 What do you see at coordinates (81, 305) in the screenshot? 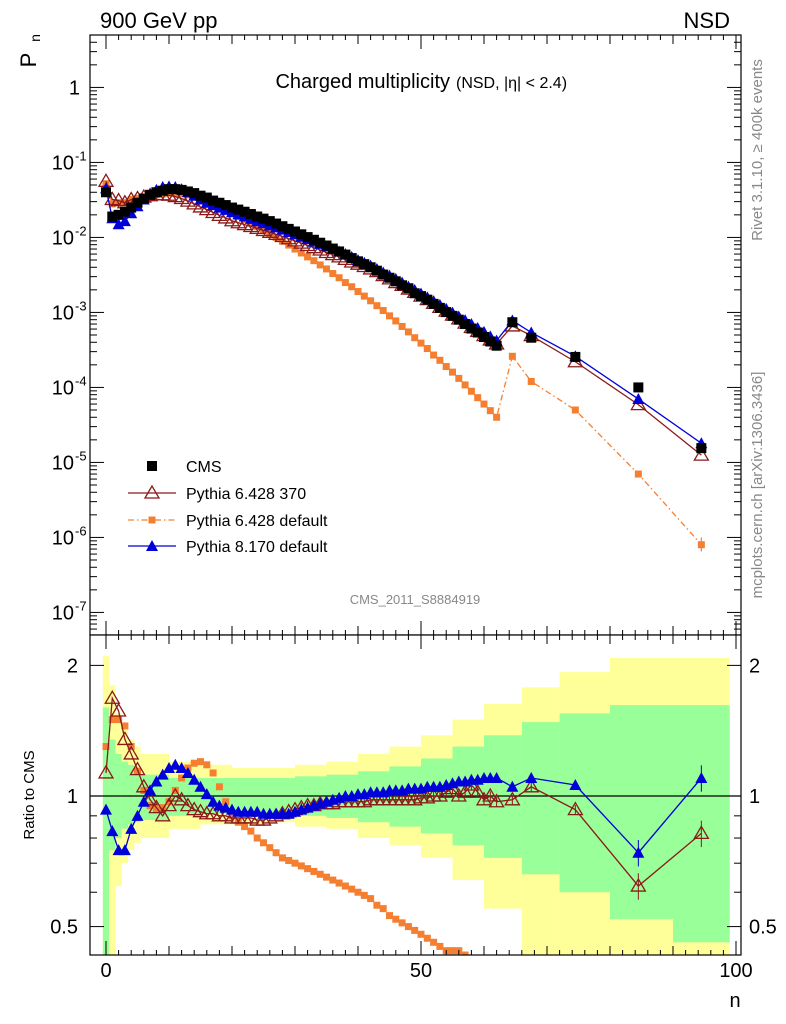
I see `main-y-tick-exponent: -3` at bounding box center [81, 305].